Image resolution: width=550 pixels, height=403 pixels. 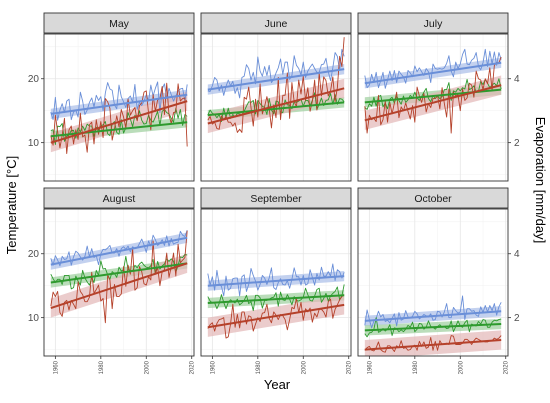 I want to click on strip-label-september: September, so click(x=276, y=199).